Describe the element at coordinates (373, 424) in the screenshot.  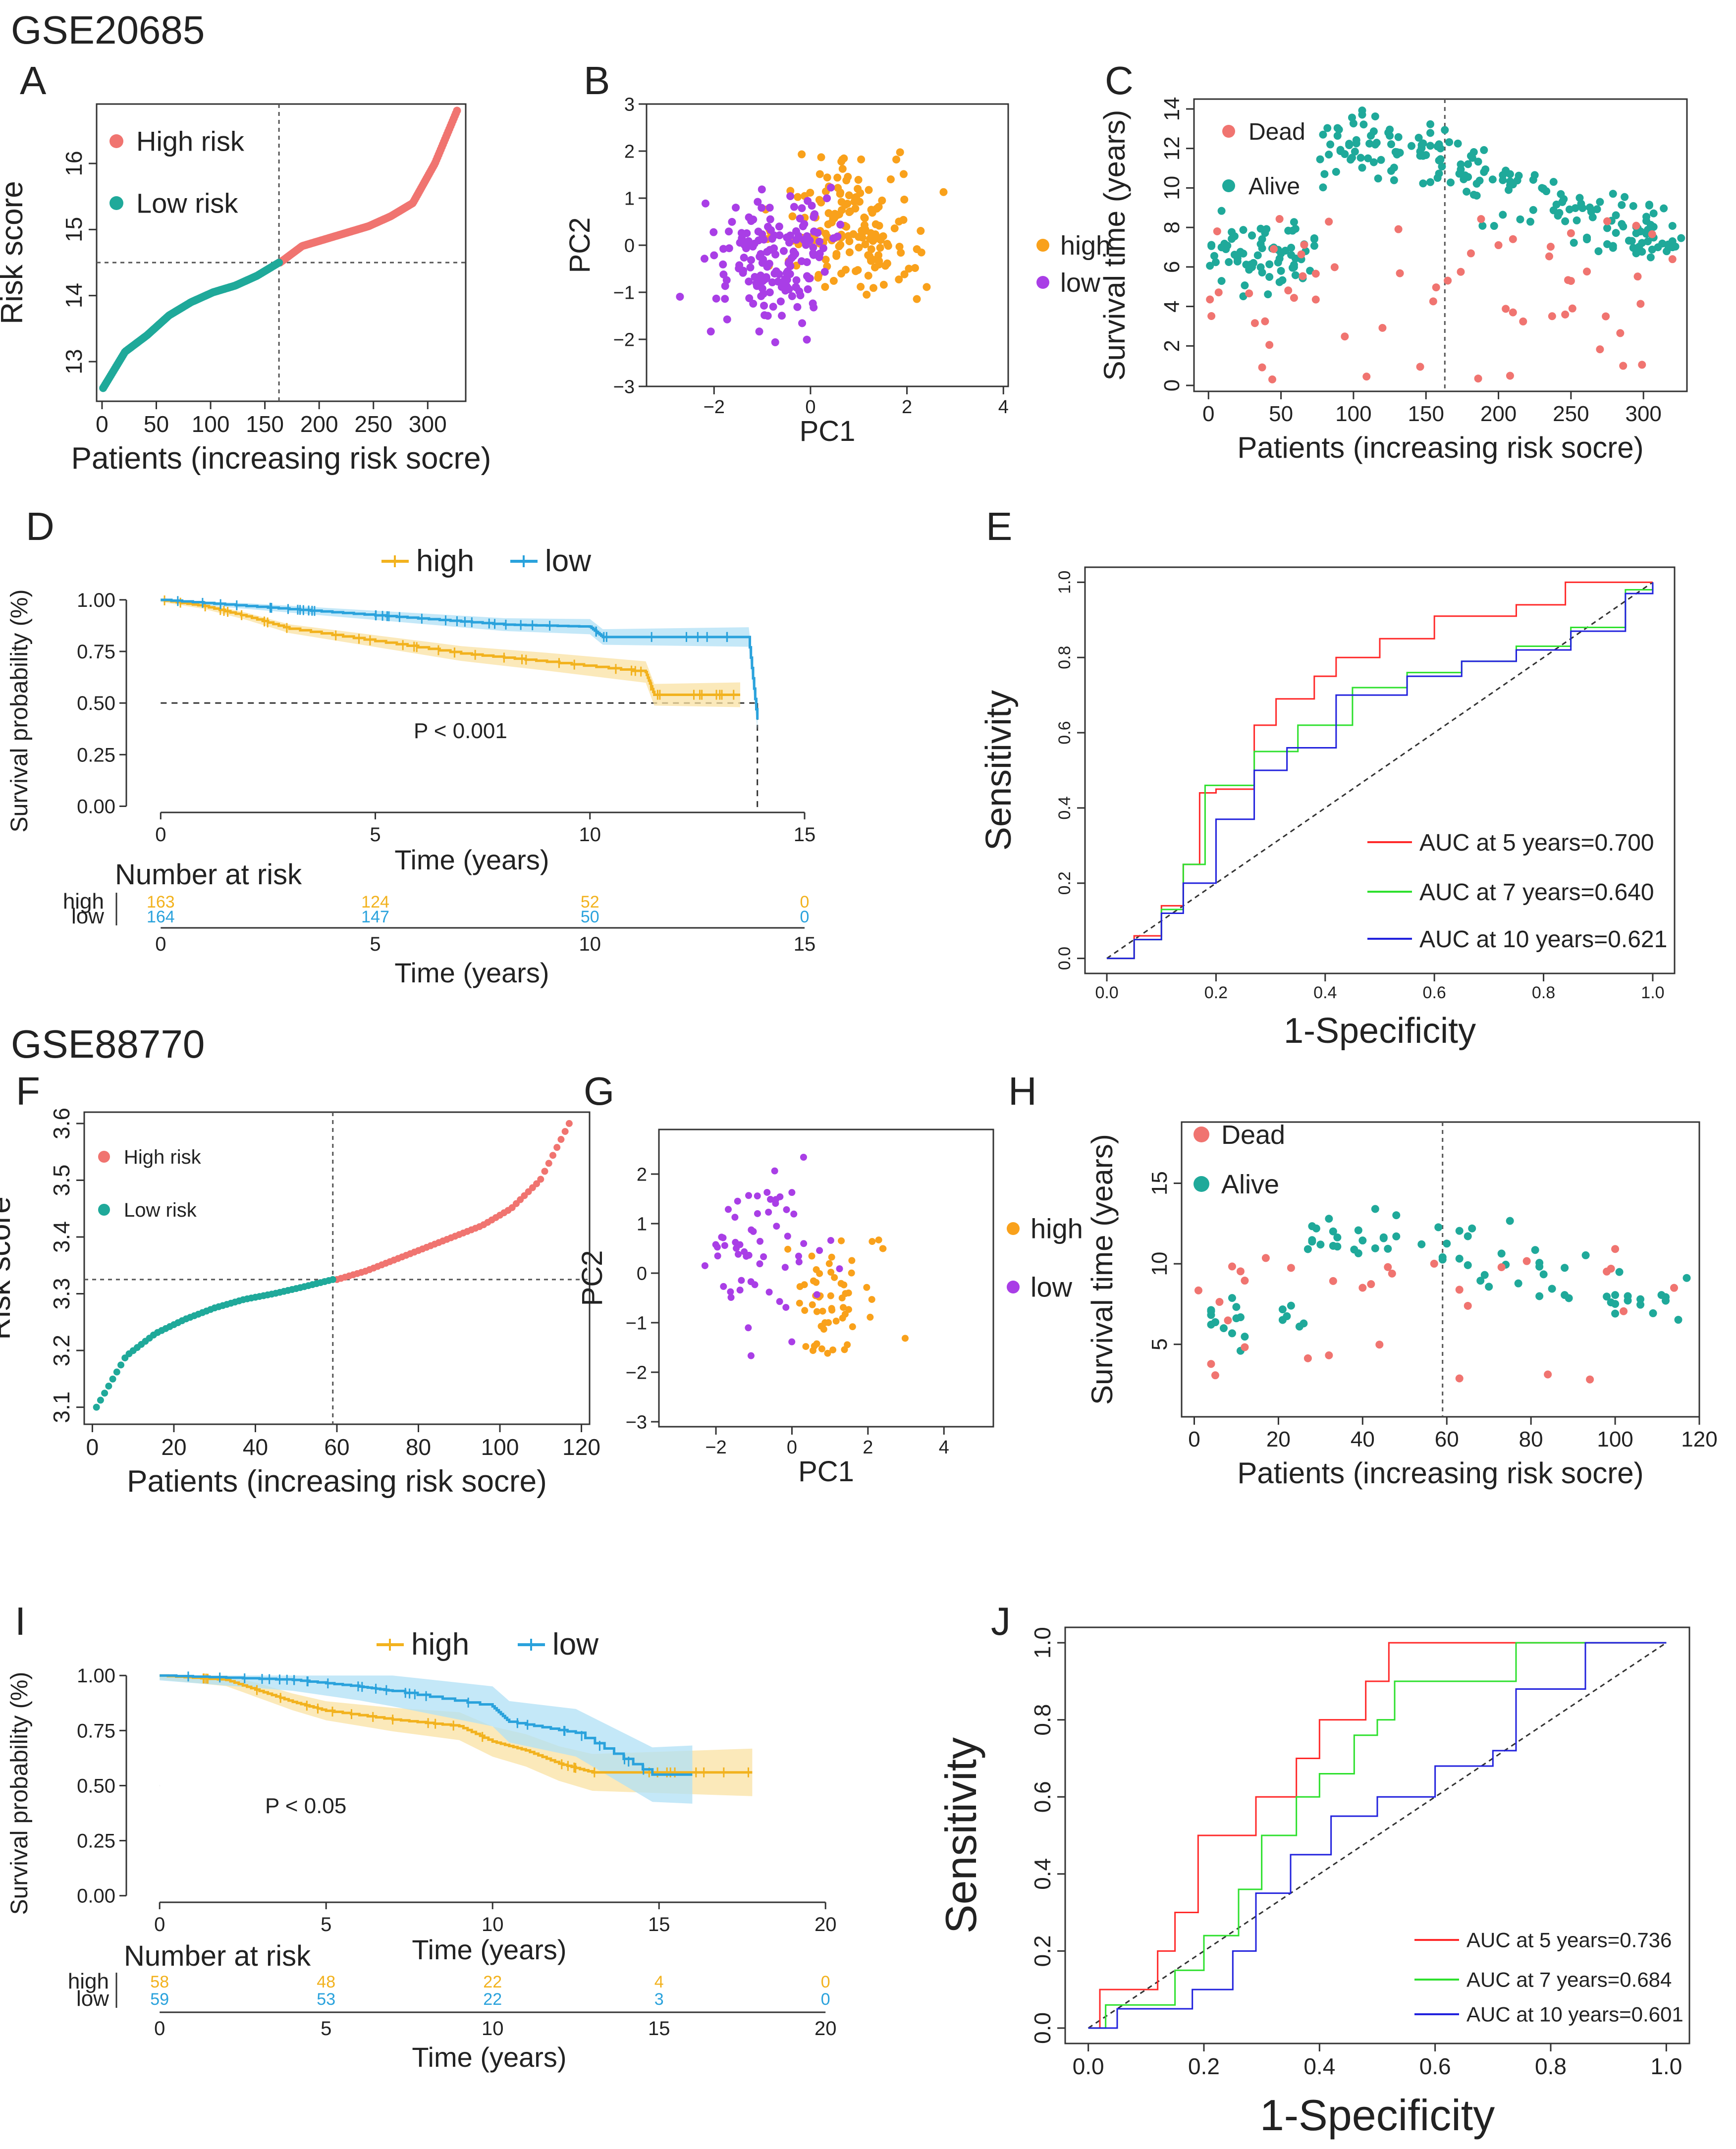
I see `x-tick-label: 250` at that location.